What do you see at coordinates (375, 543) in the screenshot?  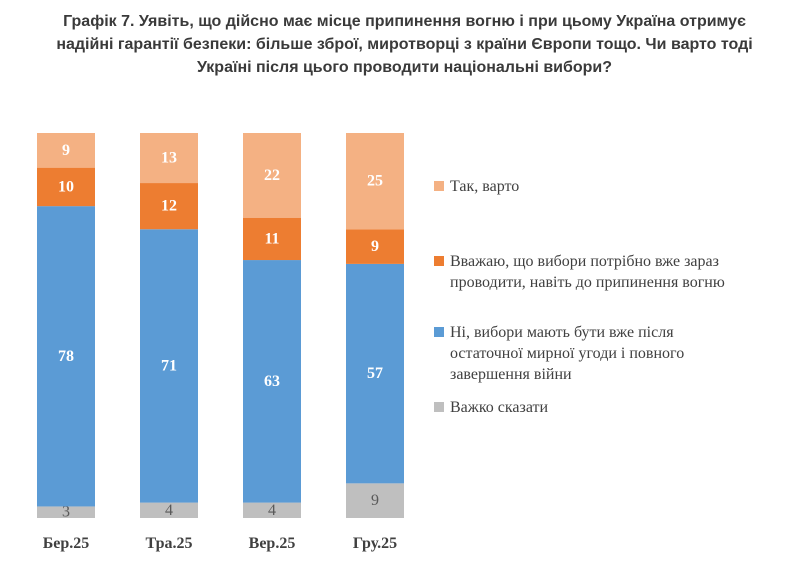 I see `category-label: Гру.25` at bounding box center [375, 543].